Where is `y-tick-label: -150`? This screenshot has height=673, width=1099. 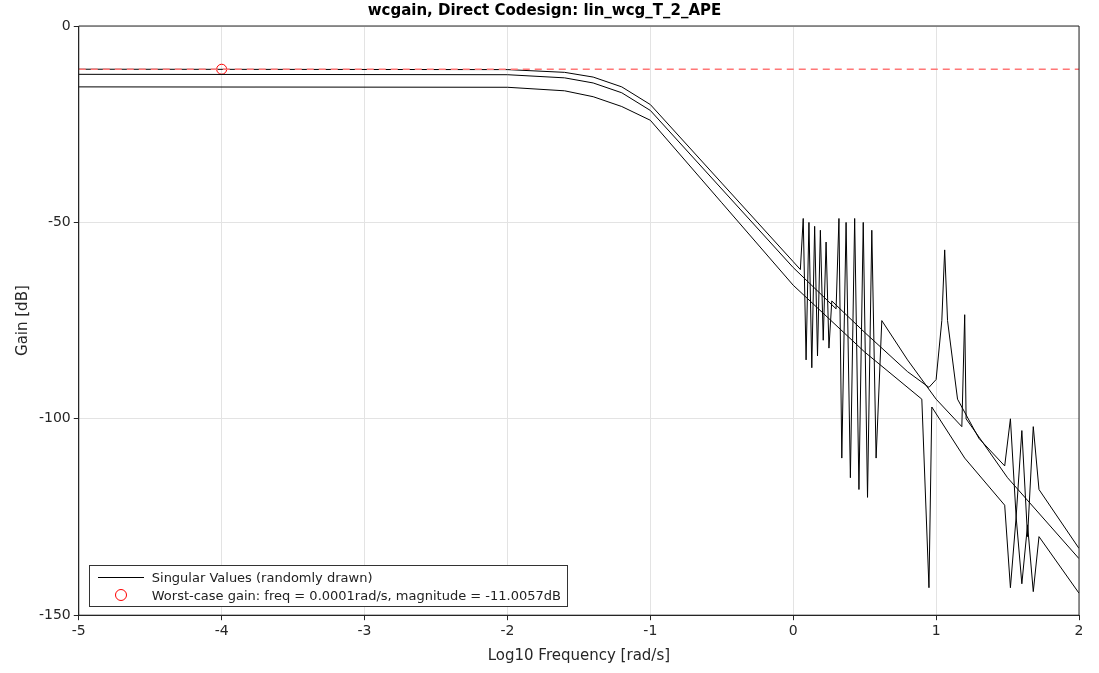 y-tick-label: -150 is located at coordinates (54, 613).